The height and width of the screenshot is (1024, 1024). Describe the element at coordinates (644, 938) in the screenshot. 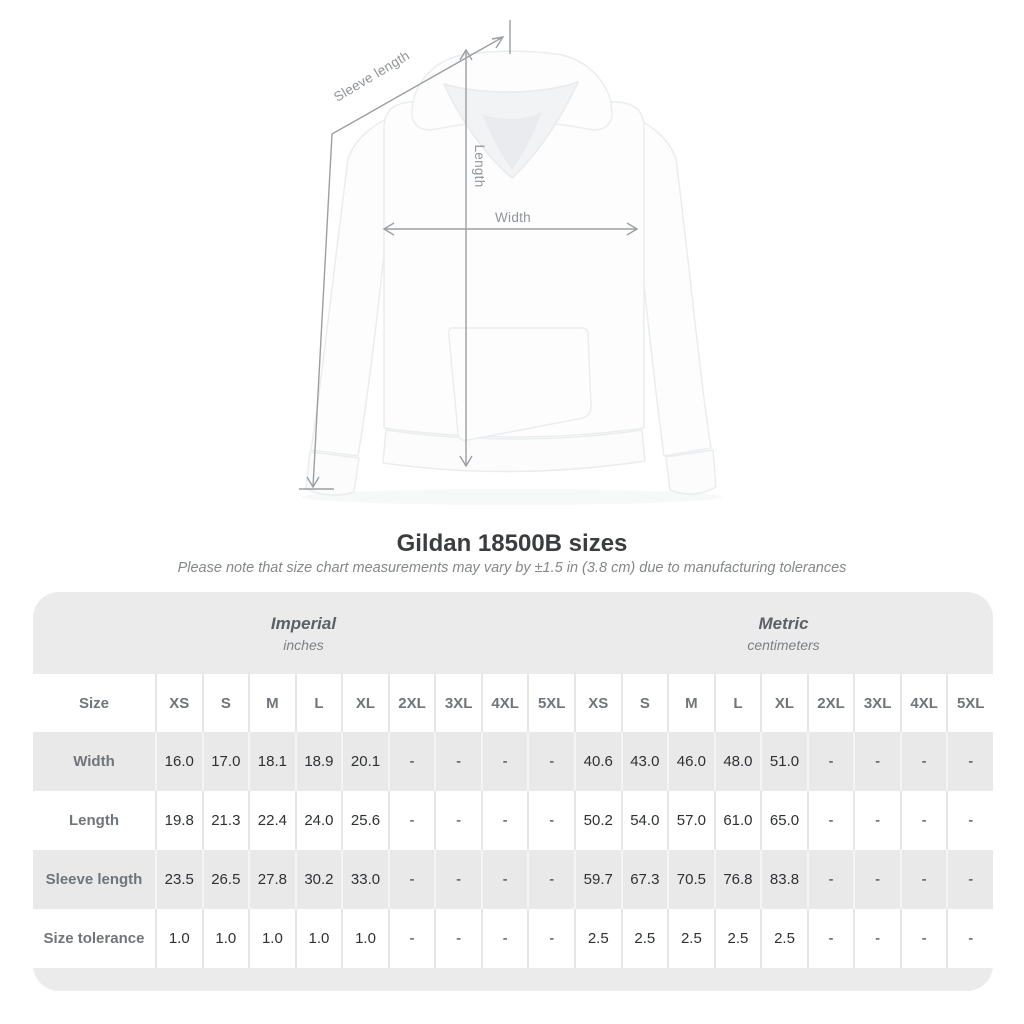

I see `cell-size-tolerance-s-metric: 2.5` at that location.